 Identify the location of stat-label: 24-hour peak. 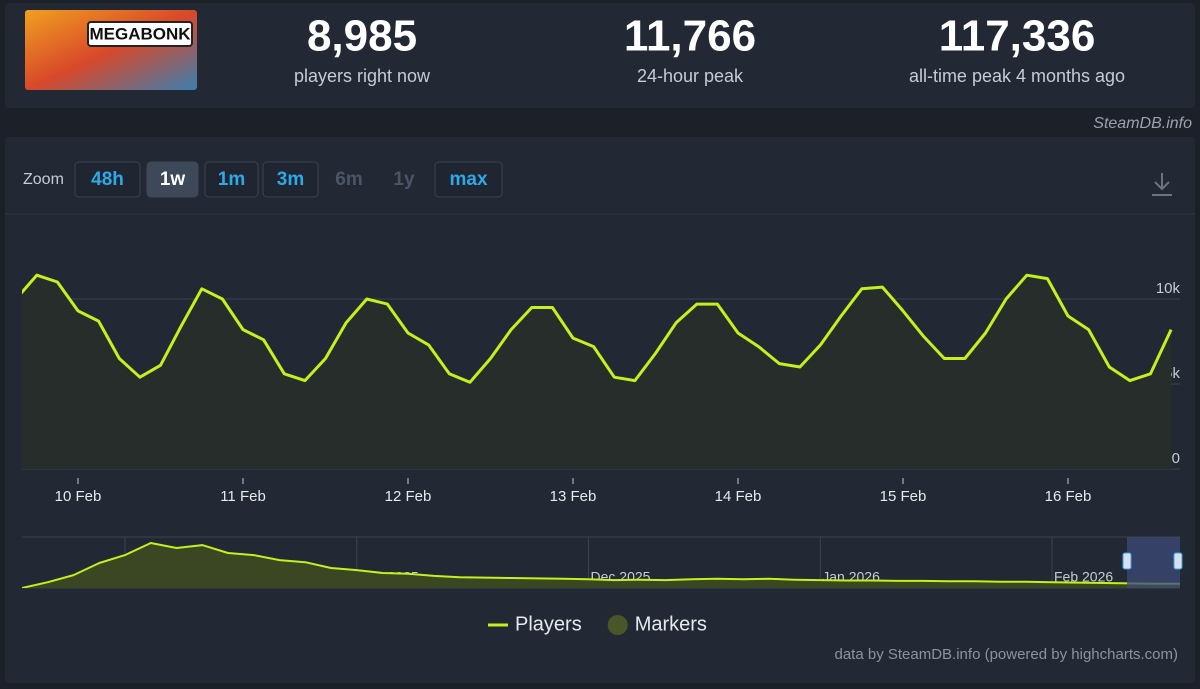
(690, 76).